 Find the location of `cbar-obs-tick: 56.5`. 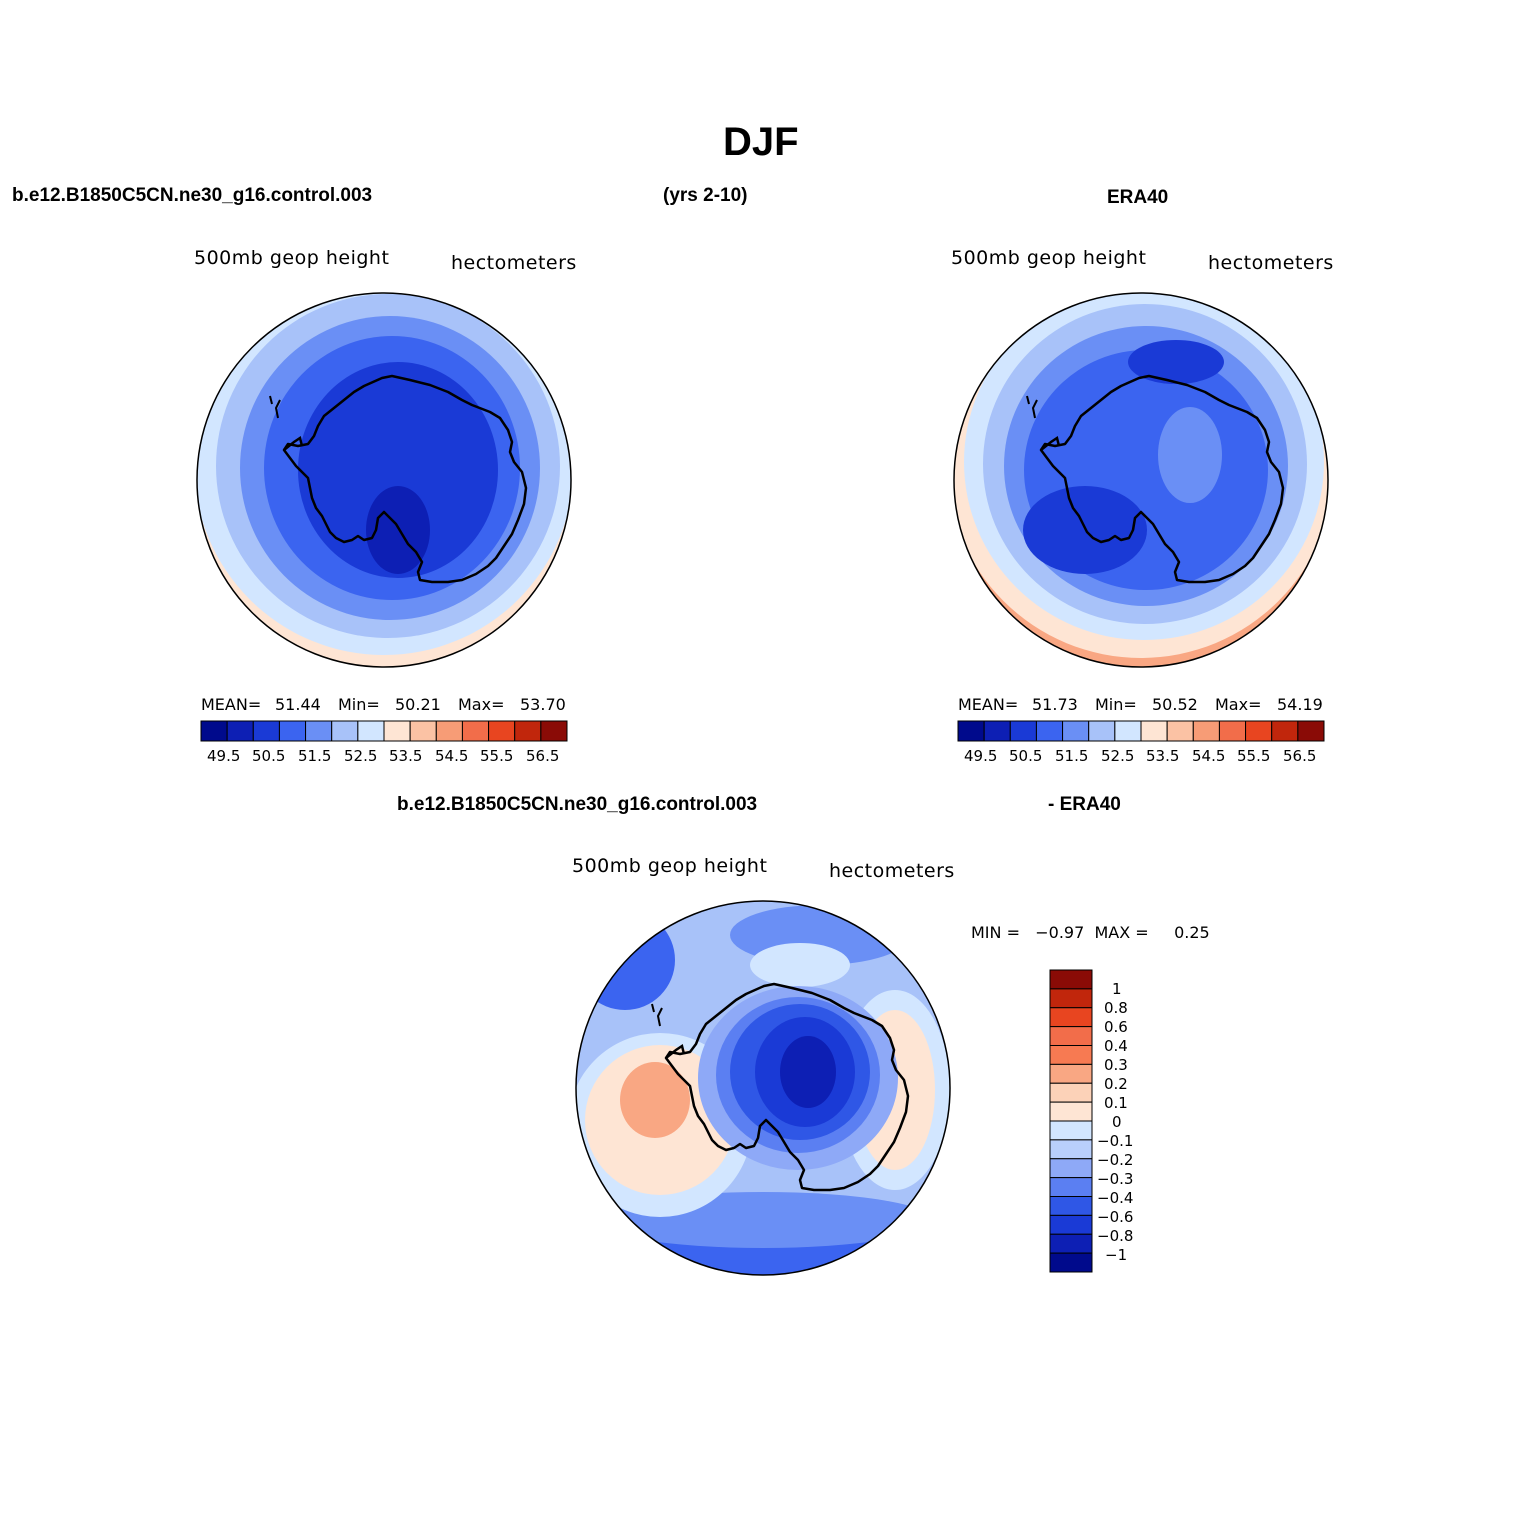

cbar-obs-tick: 56.5 is located at coordinates (1300, 756).